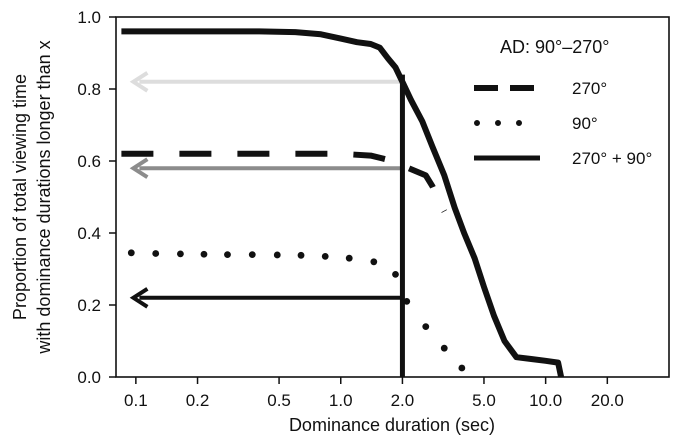 This screenshot has height=439, width=689. Describe the element at coordinates (341, 400) in the screenshot. I see `x-tick-label-1-0: 1.0` at that location.